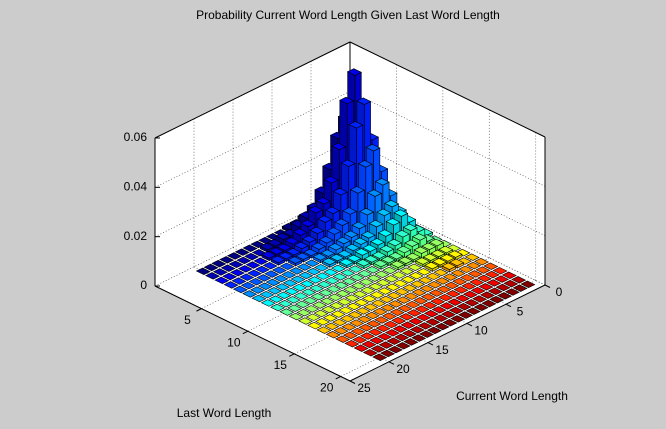 The height and width of the screenshot is (429, 666). What do you see at coordinates (136, 236) in the screenshot?
I see `z-tick-label: 0.02` at bounding box center [136, 236].